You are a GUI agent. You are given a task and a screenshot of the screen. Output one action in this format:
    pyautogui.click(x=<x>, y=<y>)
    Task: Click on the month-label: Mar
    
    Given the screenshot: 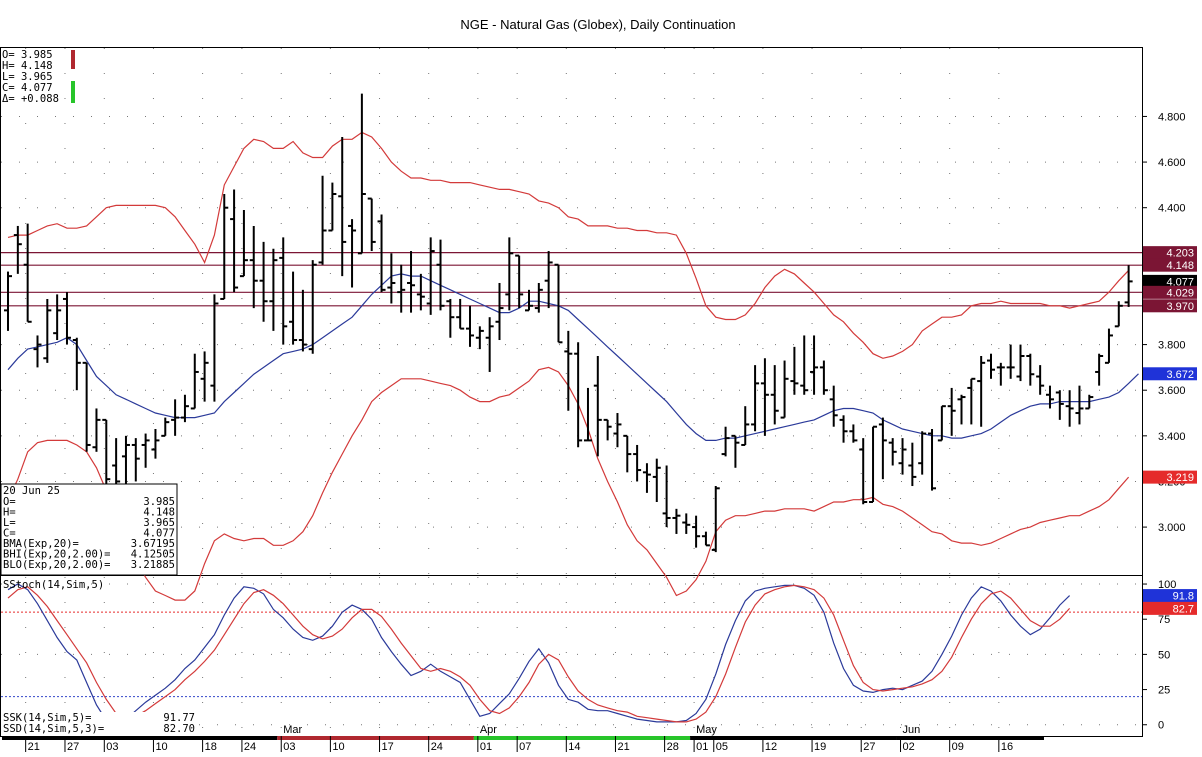 What is the action you would take?
    pyautogui.click(x=292, y=730)
    